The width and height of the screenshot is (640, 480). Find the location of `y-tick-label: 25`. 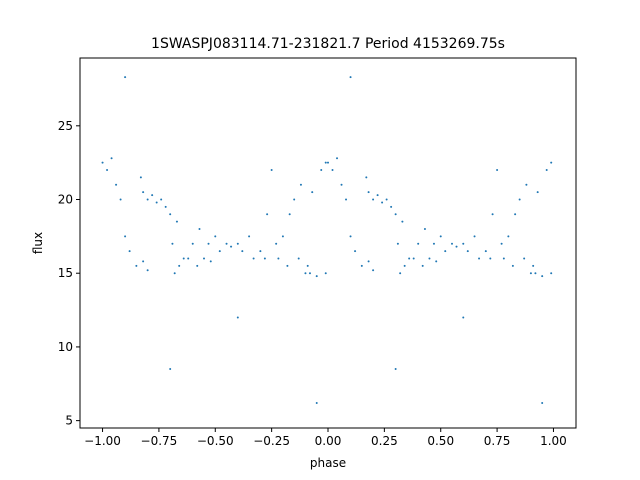

y-tick-label: 25 is located at coordinates (65, 126).